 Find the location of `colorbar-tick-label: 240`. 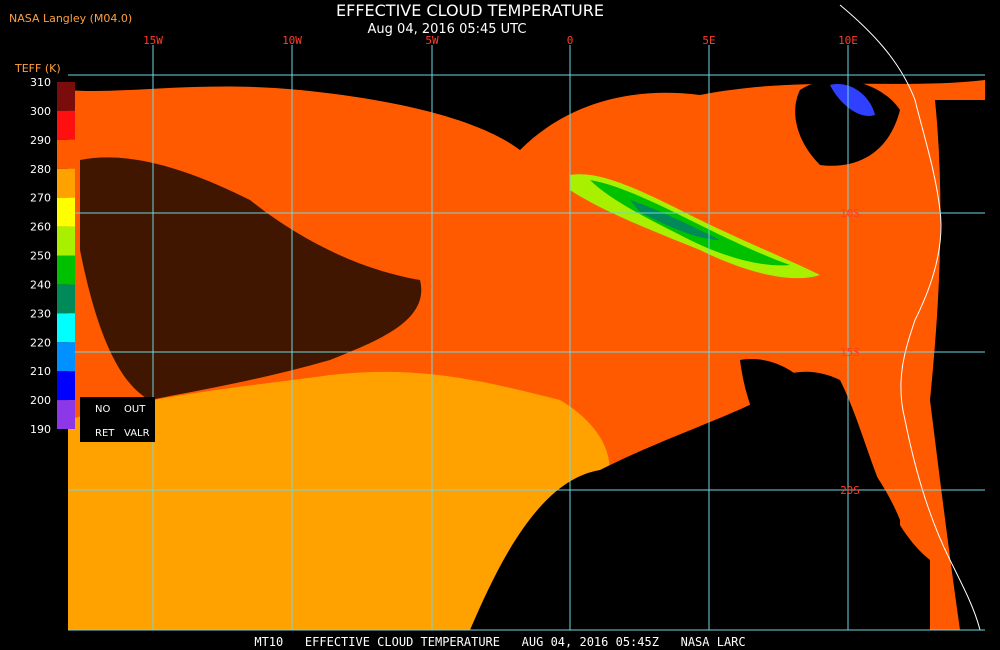

colorbar-tick-label: 240 is located at coordinates (40, 284).